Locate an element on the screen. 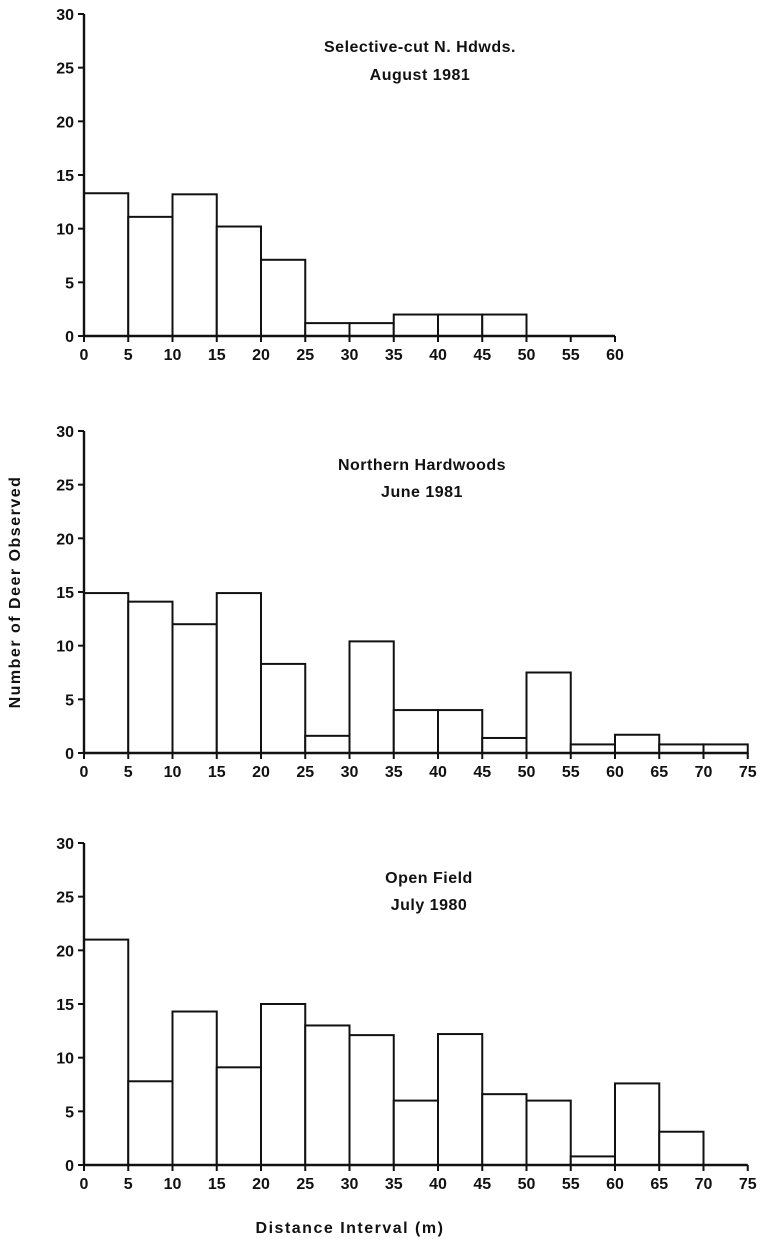 The height and width of the screenshot is (1248, 767). panel-title: Northern Hardwoods is located at coordinates (422, 465).